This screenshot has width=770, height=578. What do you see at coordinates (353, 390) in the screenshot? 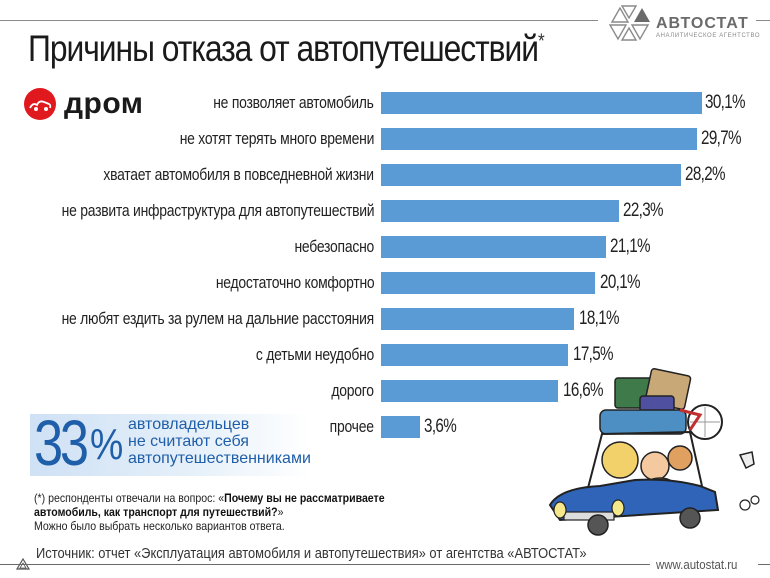
I see `bar-label: дорого` at bounding box center [353, 390].